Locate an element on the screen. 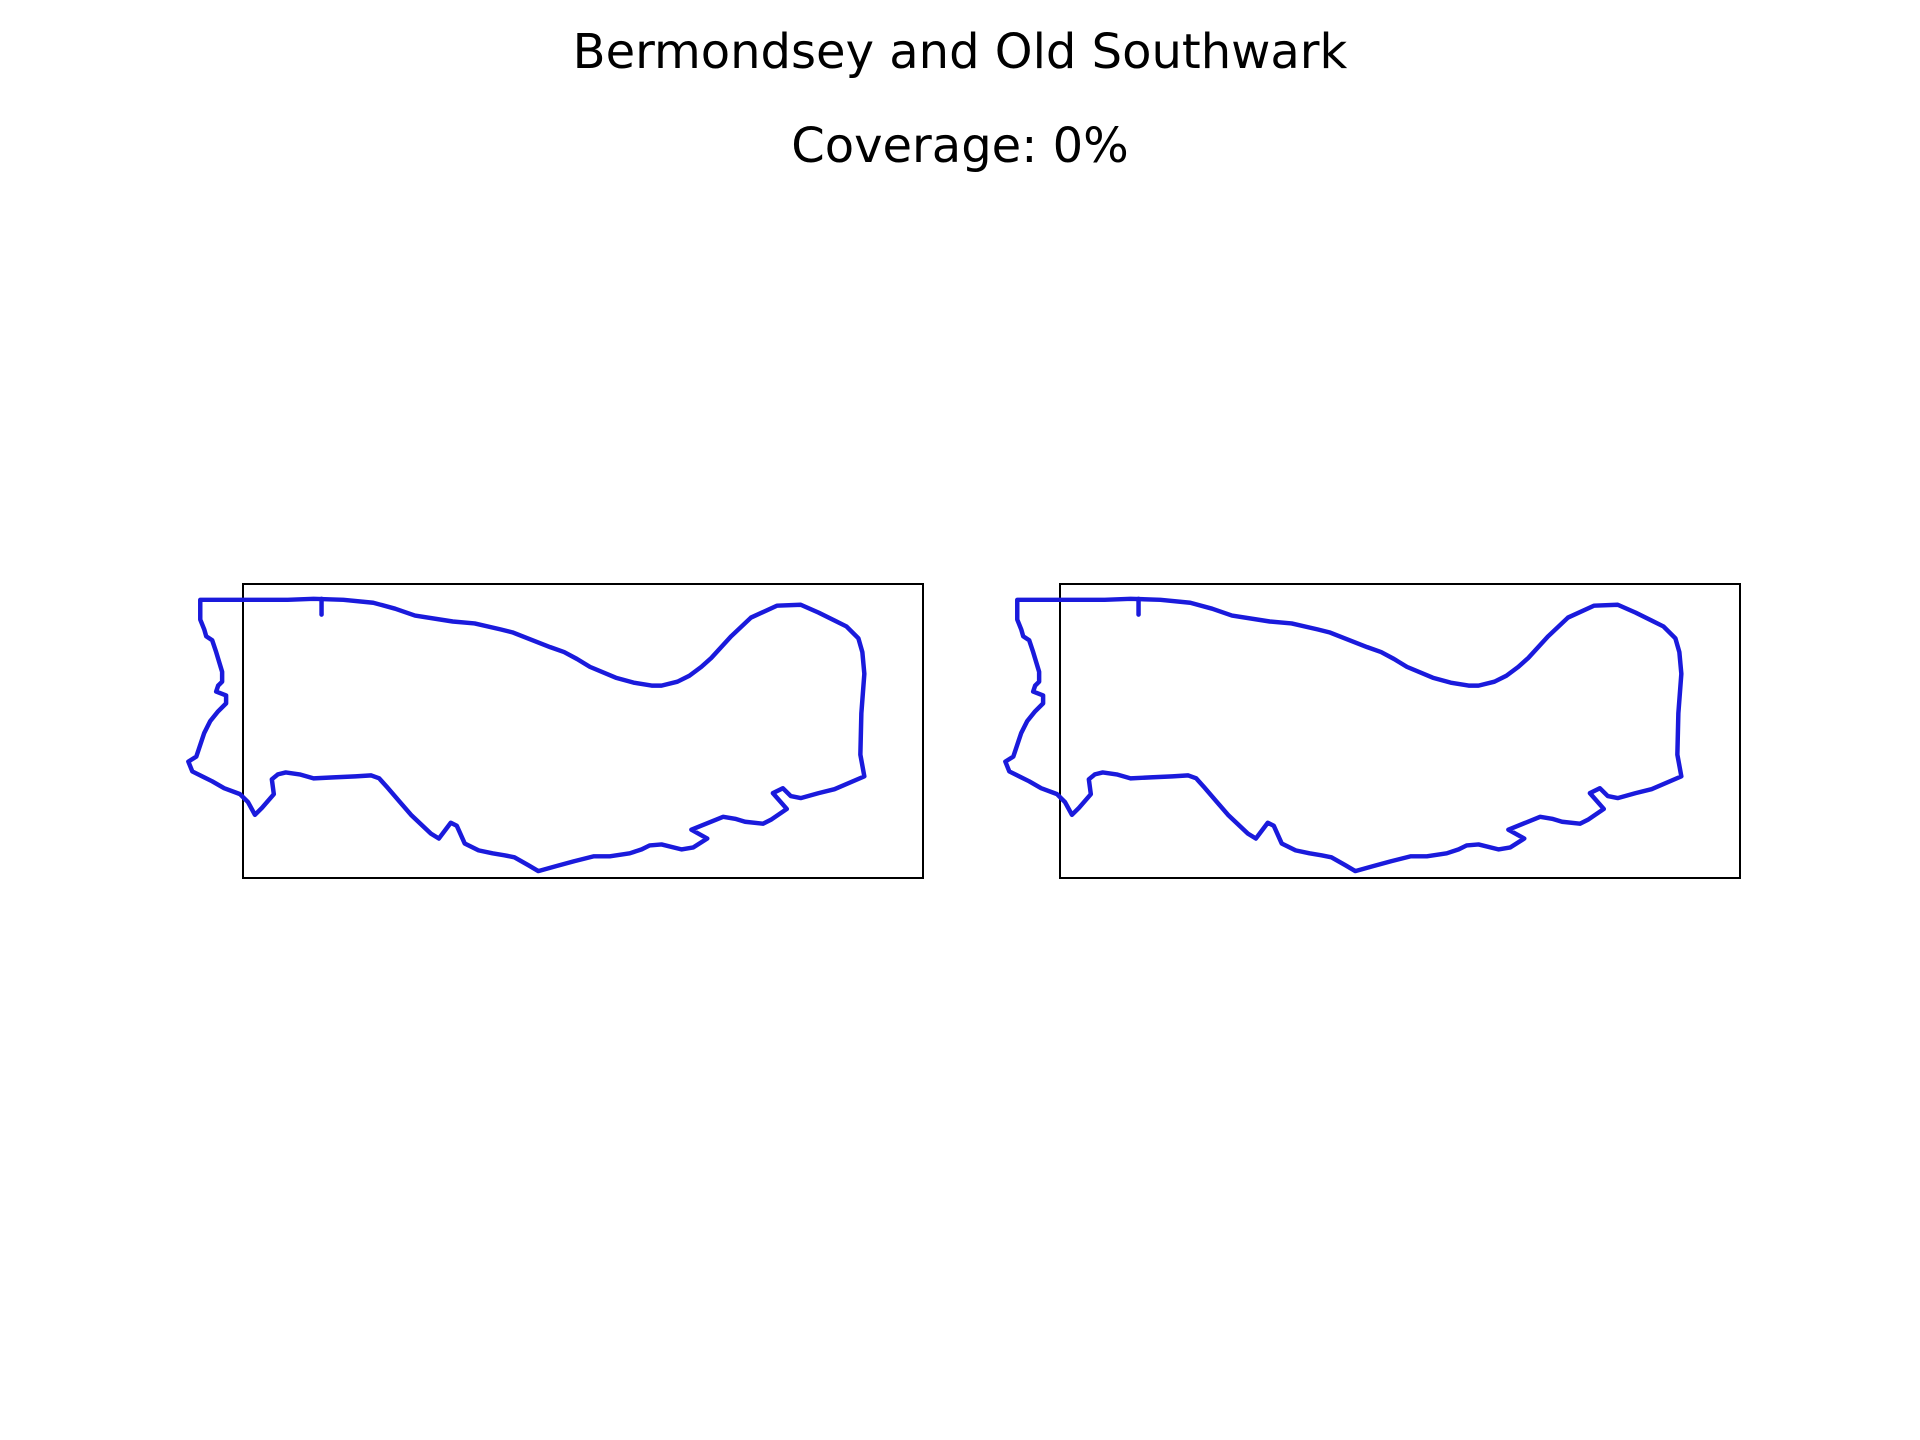  map-panel-left is located at coordinates (555, 731).